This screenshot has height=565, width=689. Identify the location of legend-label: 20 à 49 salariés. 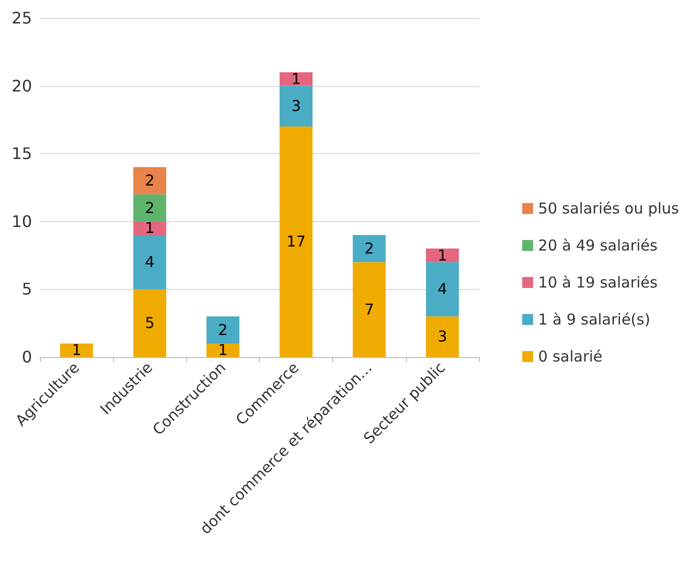
(598, 245).